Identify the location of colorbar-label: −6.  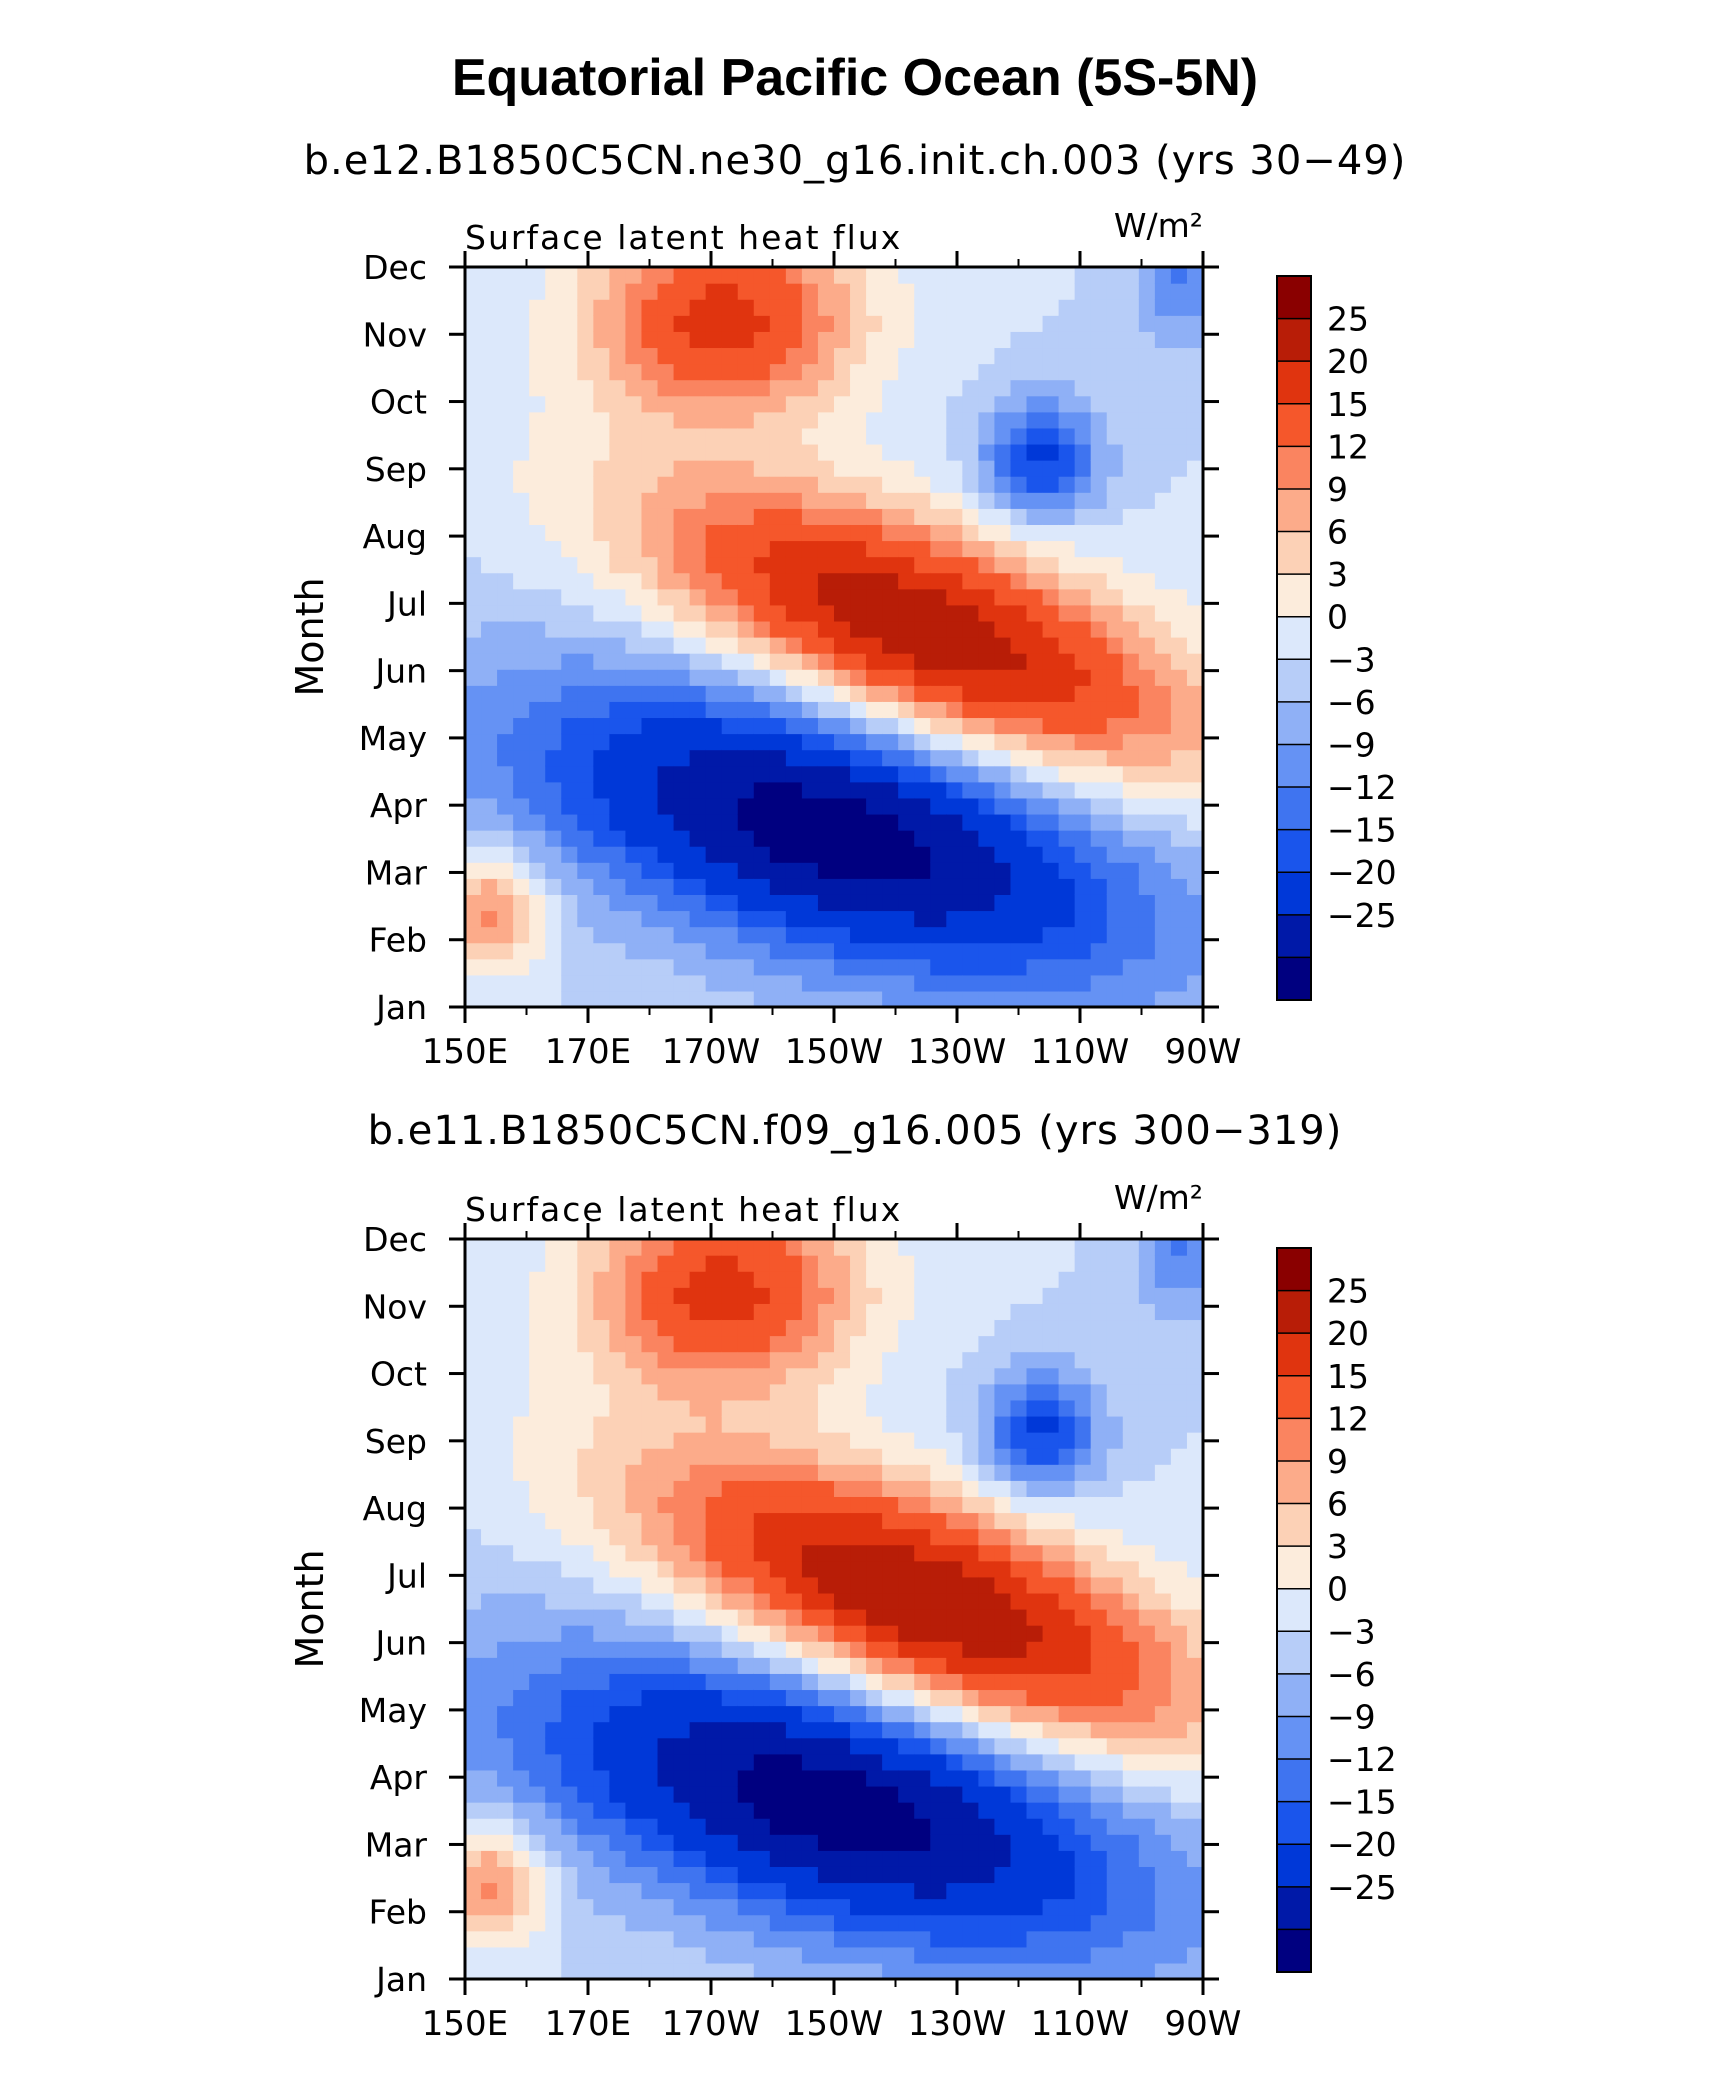
(1351, 702).